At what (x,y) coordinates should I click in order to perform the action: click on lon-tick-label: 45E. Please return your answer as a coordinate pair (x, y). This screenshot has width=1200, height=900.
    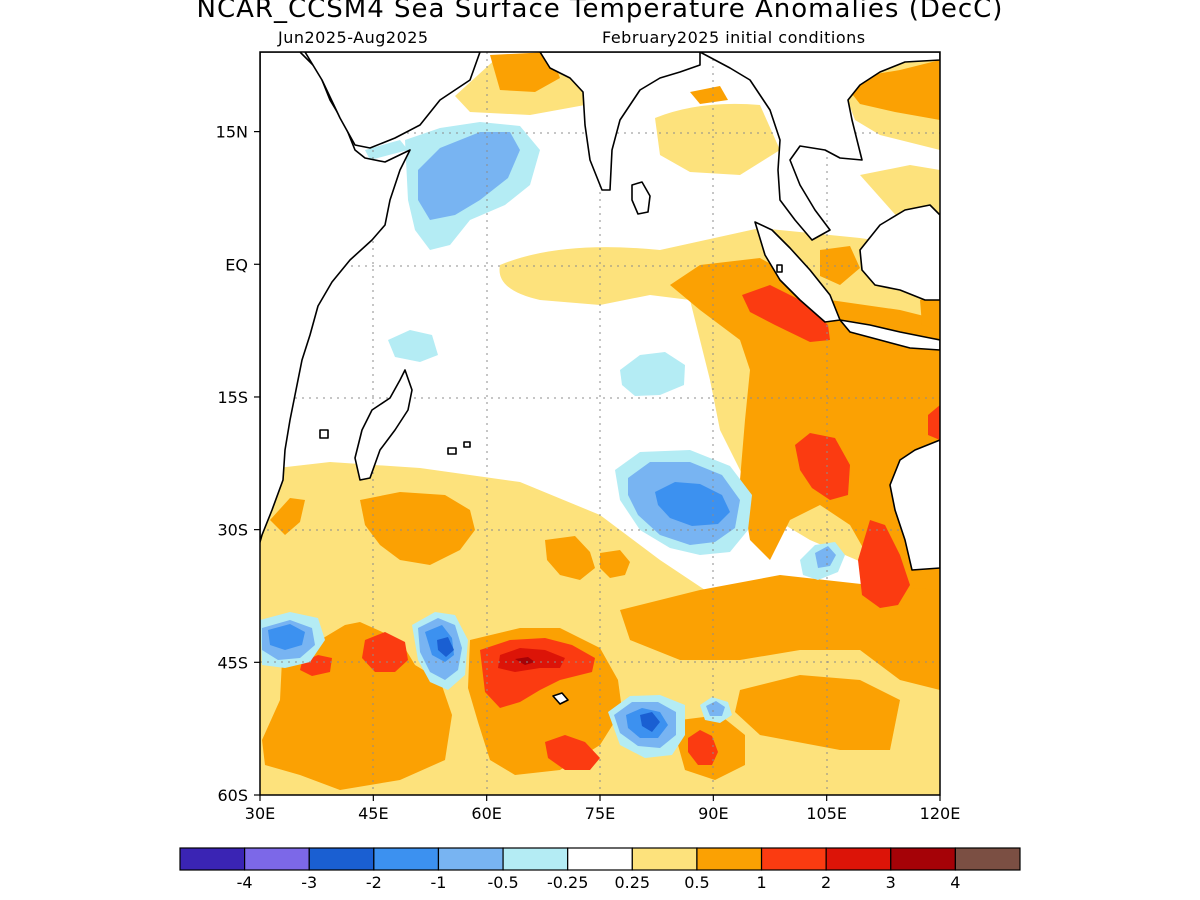
    Looking at the image, I should click on (373, 813).